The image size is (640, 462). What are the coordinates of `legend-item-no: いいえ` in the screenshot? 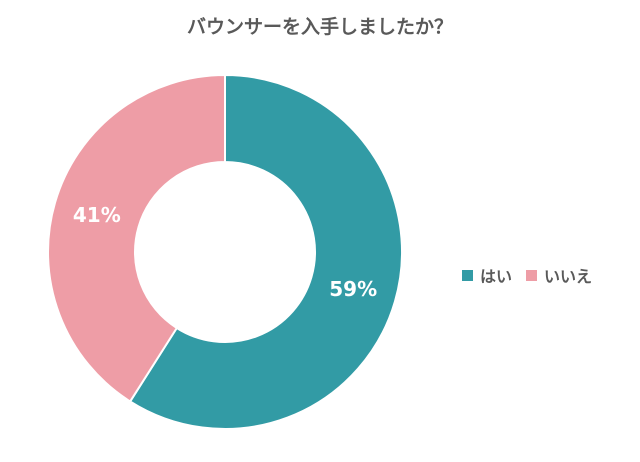 It's located at (559, 275).